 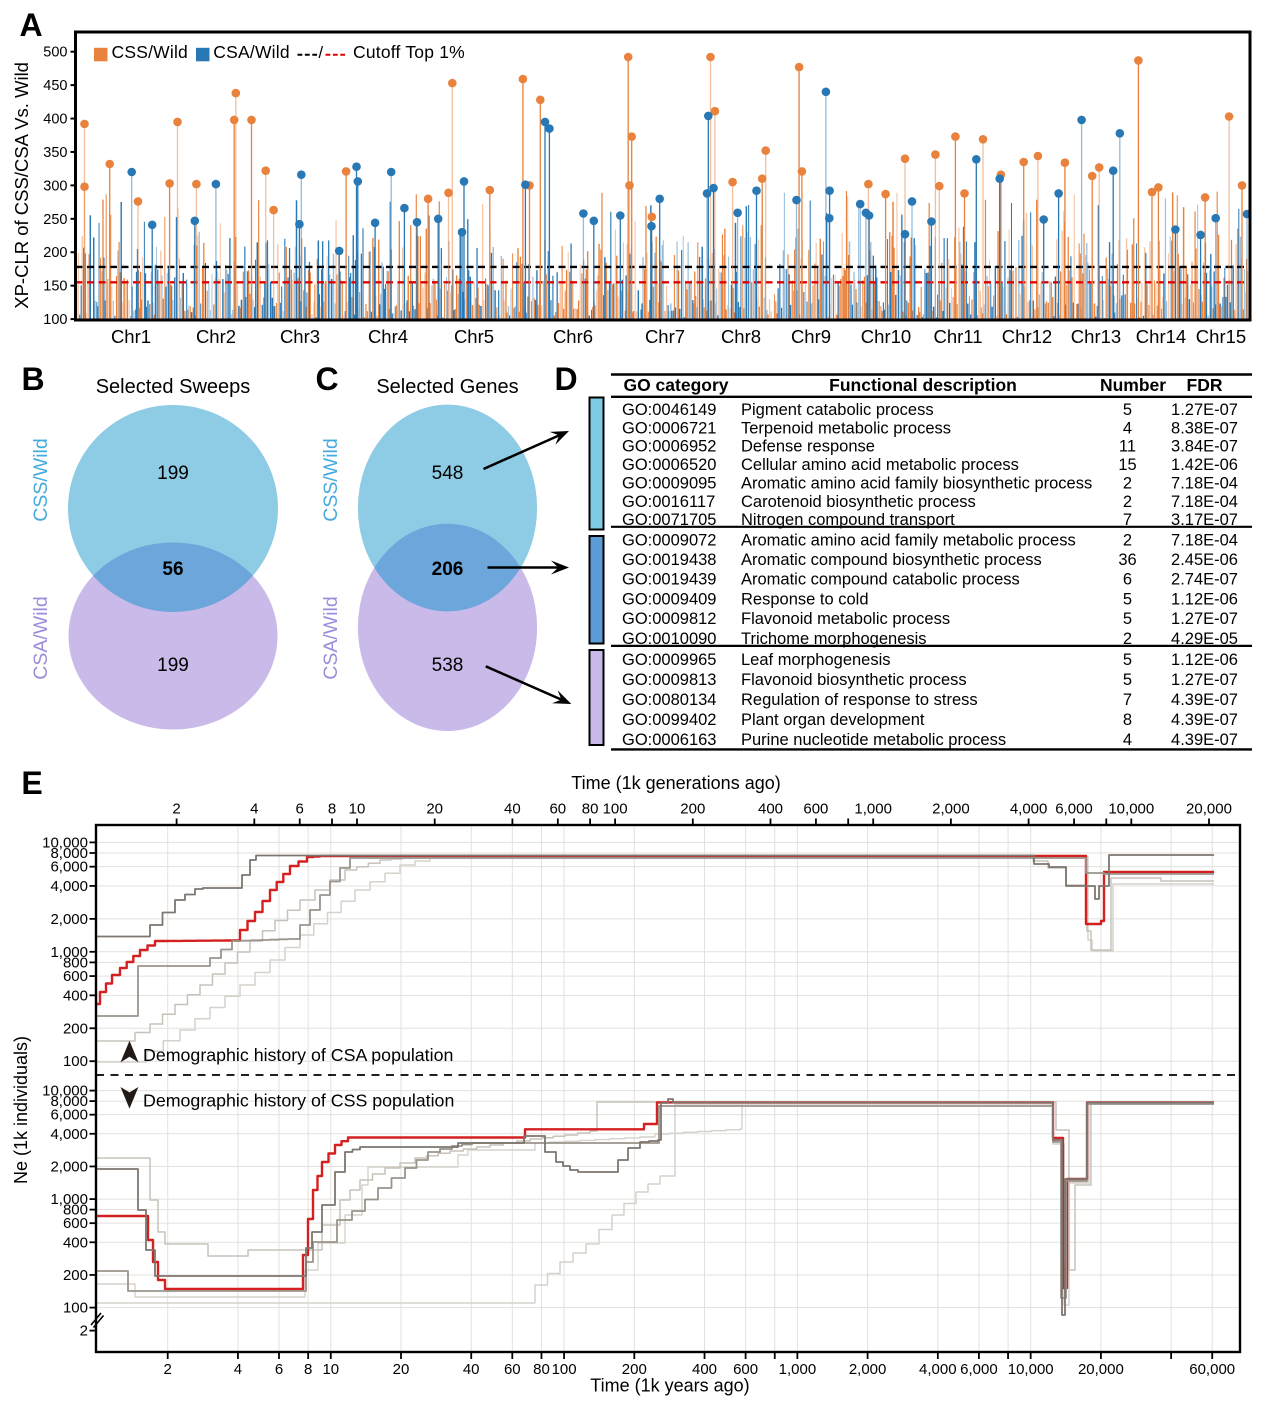 I want to click on svg-text: C, so click(x=326, y=379).